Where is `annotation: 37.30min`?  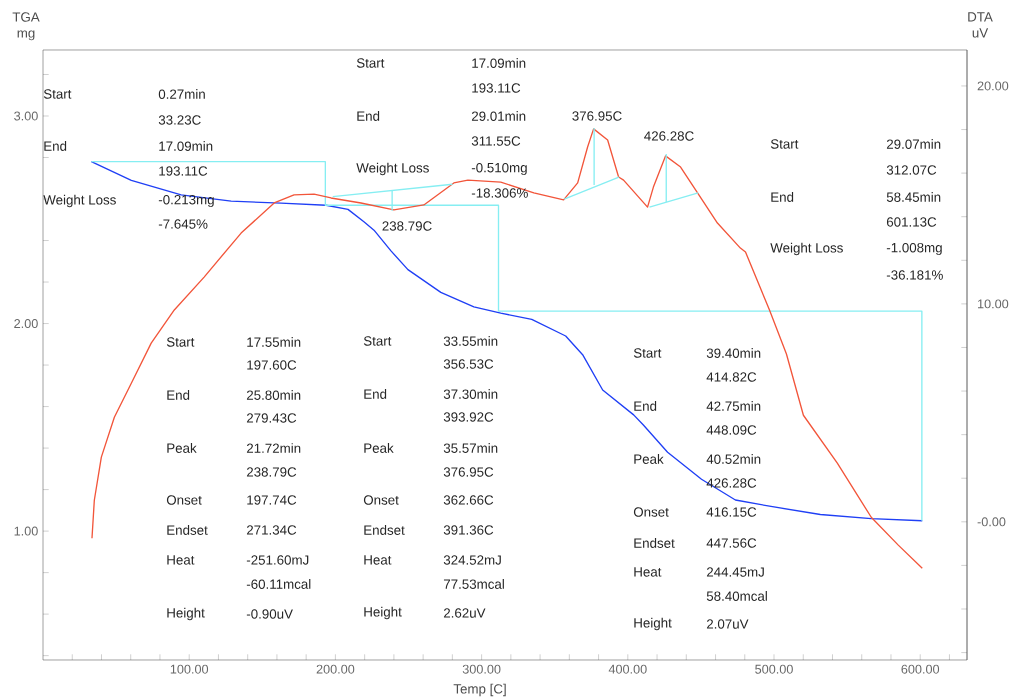 annotation: 37.30min is located at coordinates (470, 394).